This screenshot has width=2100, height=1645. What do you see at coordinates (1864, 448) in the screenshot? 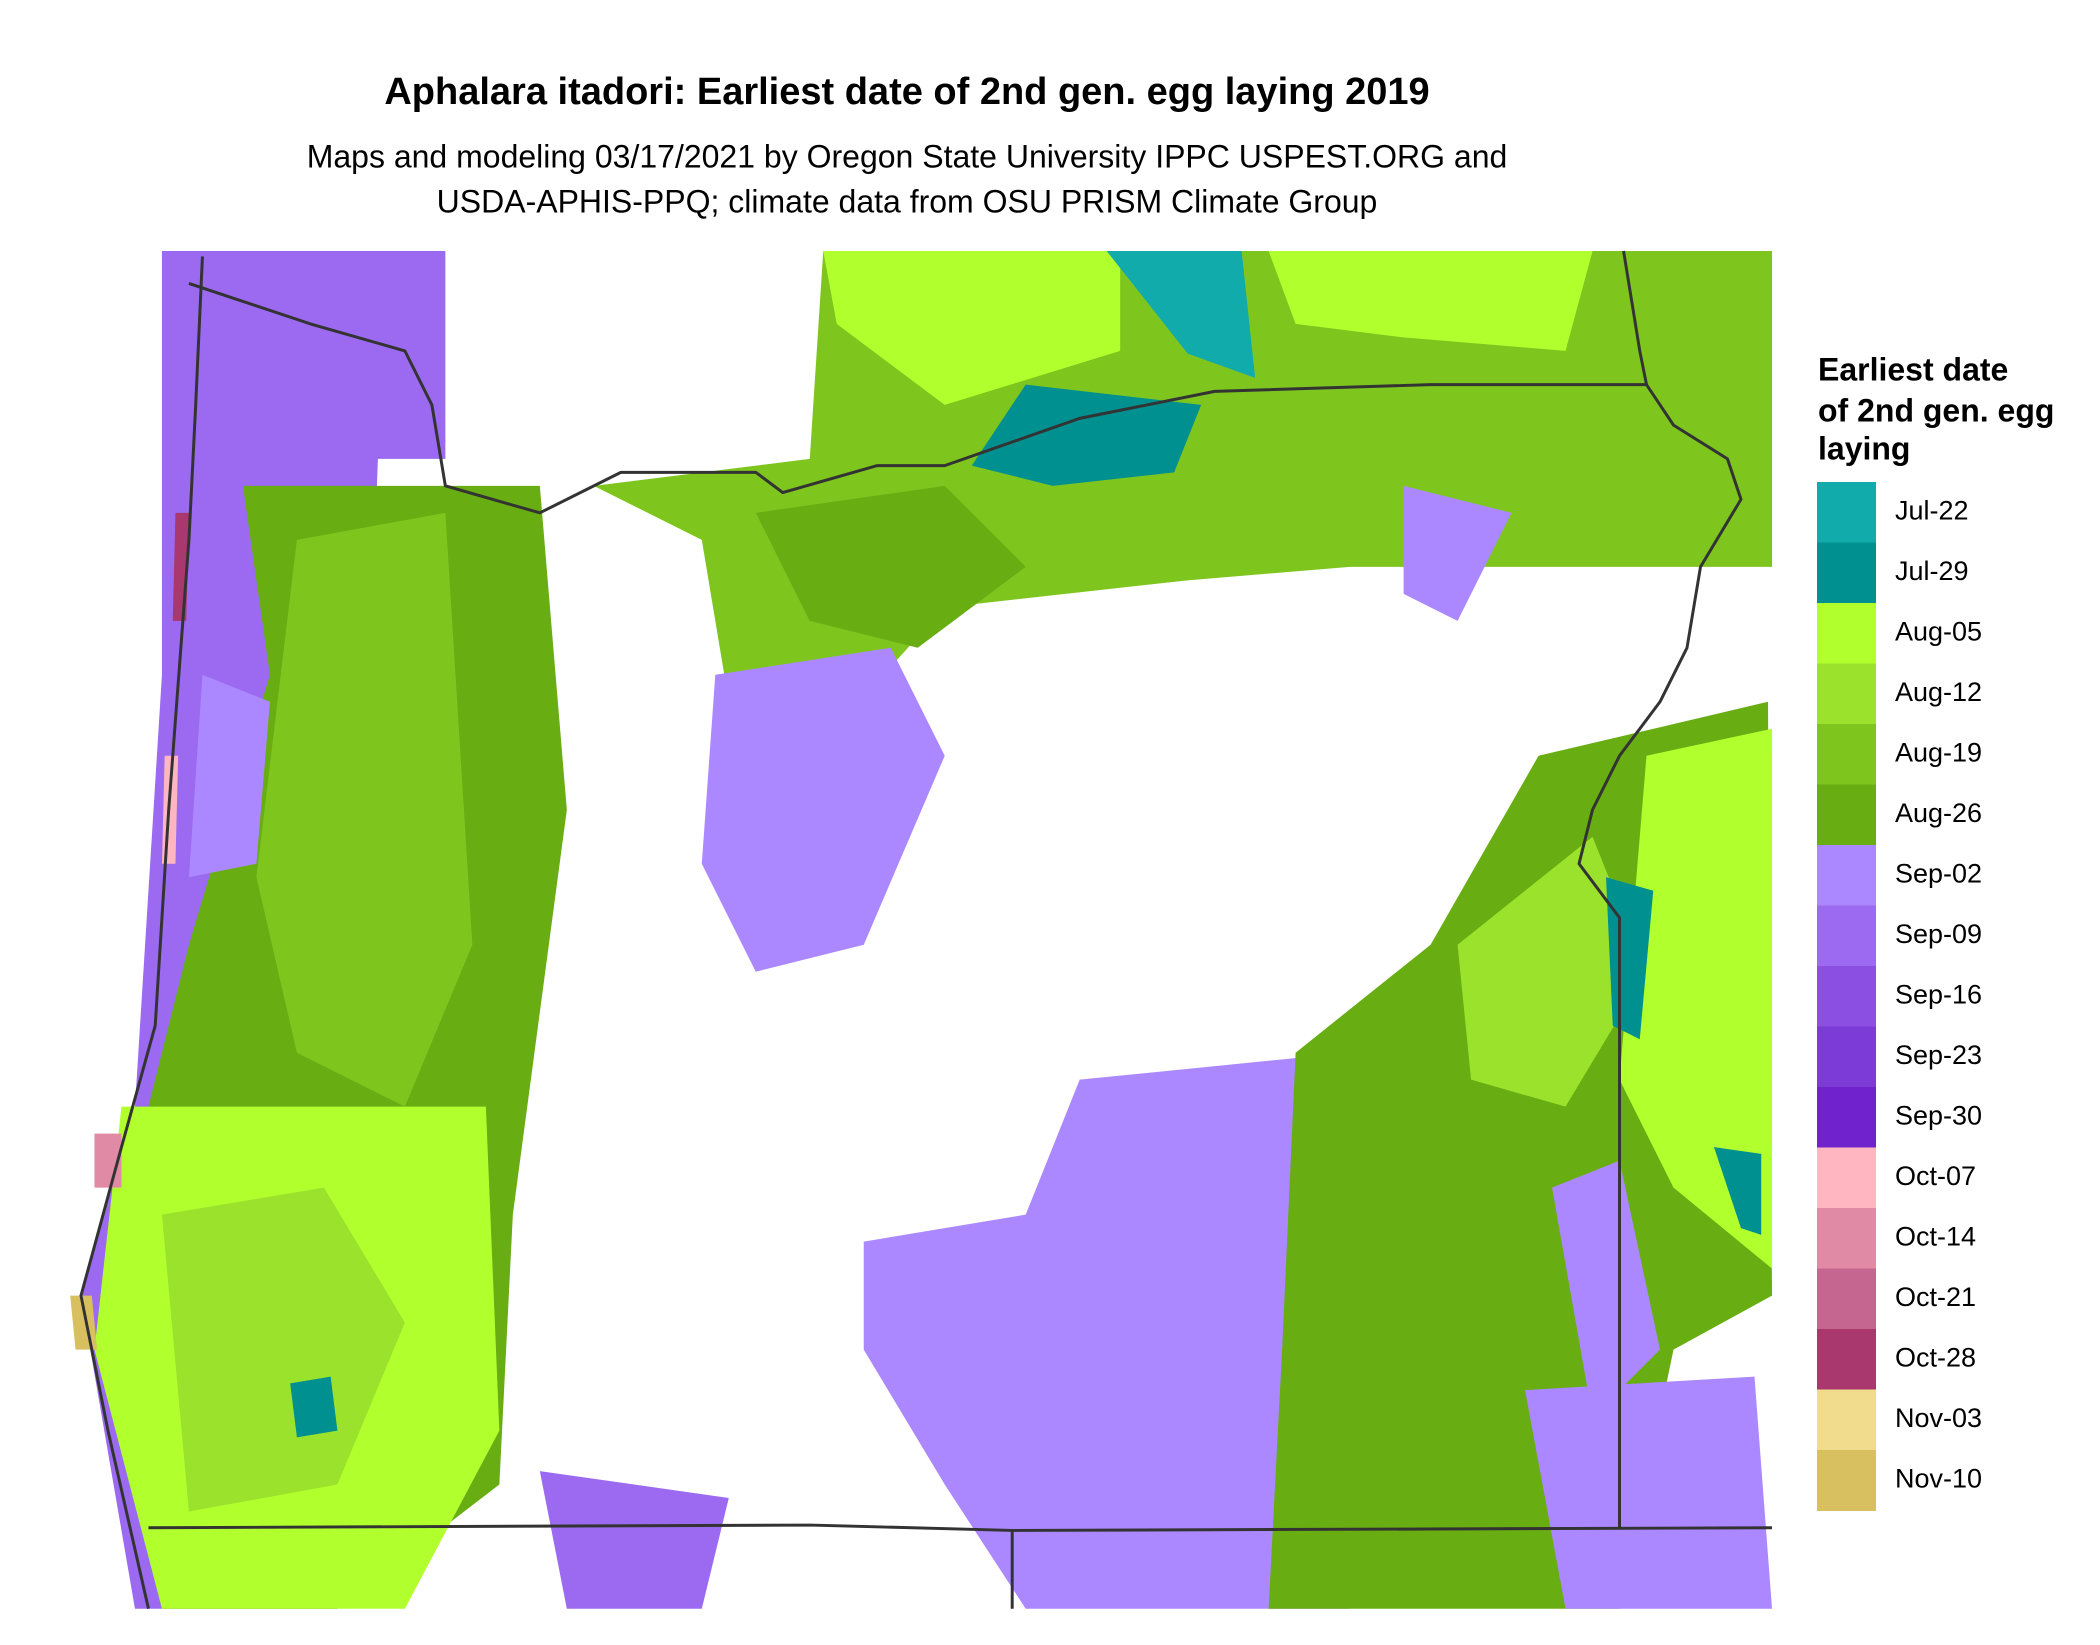
I see `legend-title: laying` at bounding box center [1864, 448].